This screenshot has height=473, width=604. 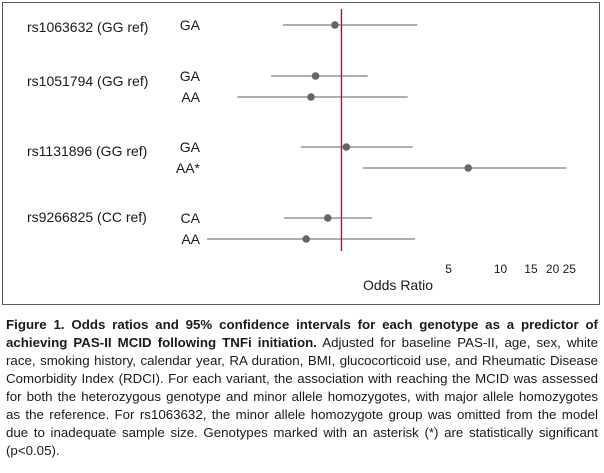 I want to click on snp-label: rs1051794 (GG ref), so click(x=87, y=81).